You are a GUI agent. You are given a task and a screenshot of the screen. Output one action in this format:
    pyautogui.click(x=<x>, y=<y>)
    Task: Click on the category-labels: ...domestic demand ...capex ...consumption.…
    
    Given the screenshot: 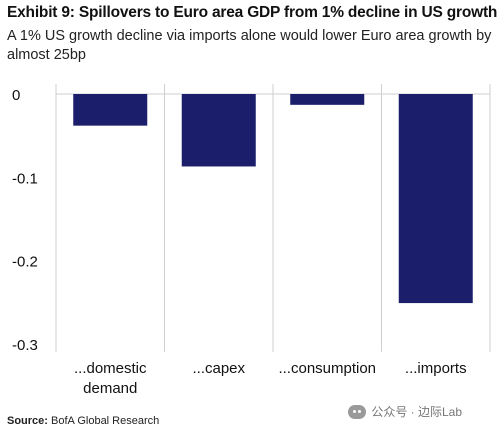 What is the action you would take?
    pyautogui.click(x=270, y=378)
    